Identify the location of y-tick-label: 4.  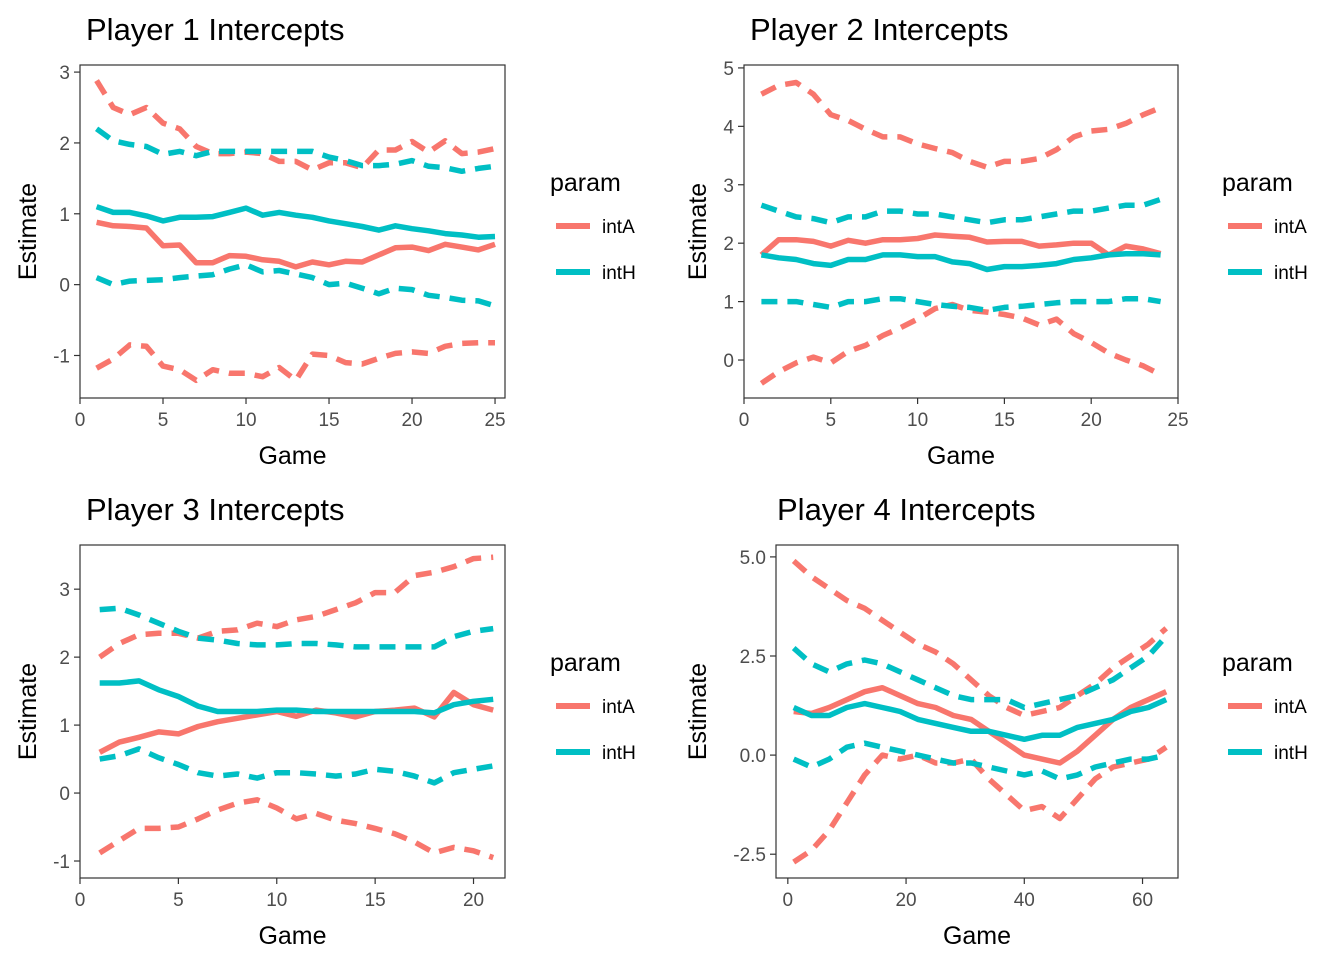
(728, 127).